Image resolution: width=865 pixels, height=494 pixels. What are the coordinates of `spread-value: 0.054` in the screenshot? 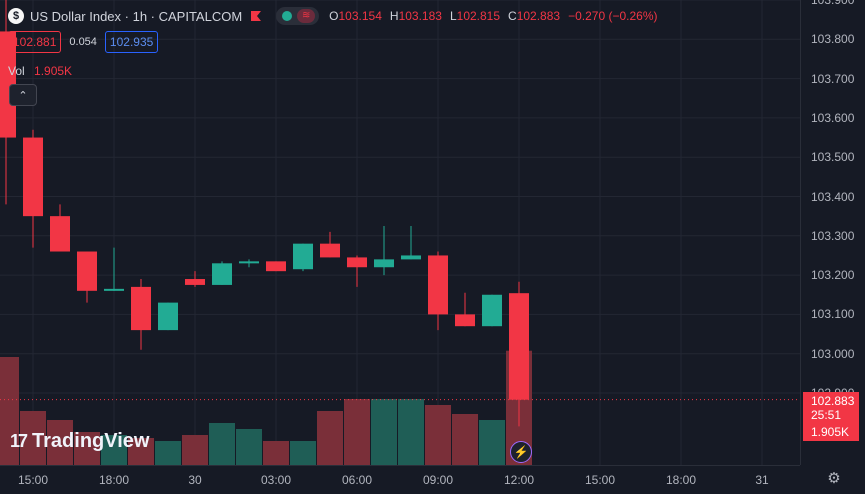 It's located at (83, 42).